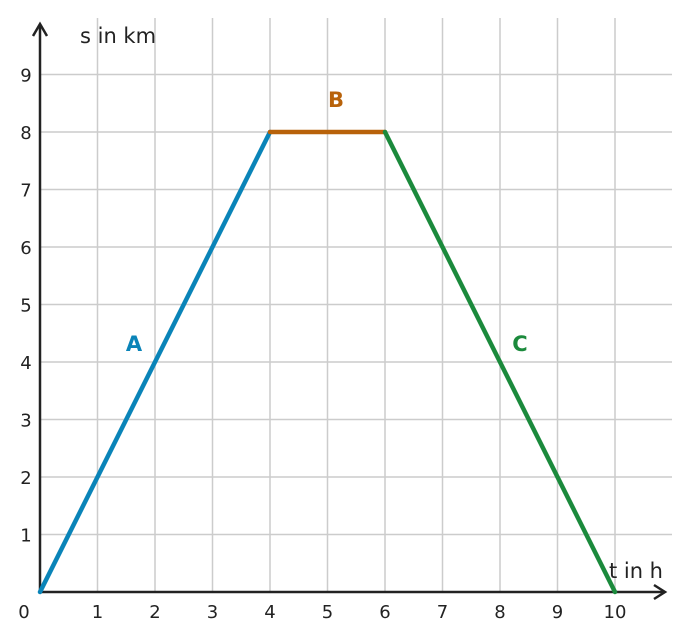 The image size is (690, 640). What do you see at coordinates (25, 363) in the screenshot?
I see `y-tick-label: 4` at bounding box center [25, 363].